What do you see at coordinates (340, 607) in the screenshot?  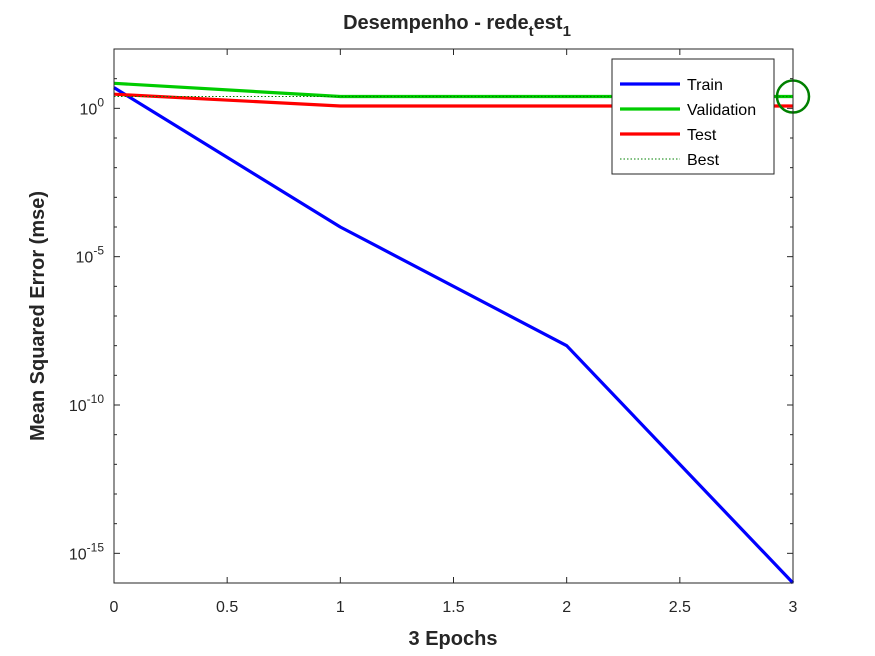 I see `x-tick-label: 1` at bounding box center [340, 607].